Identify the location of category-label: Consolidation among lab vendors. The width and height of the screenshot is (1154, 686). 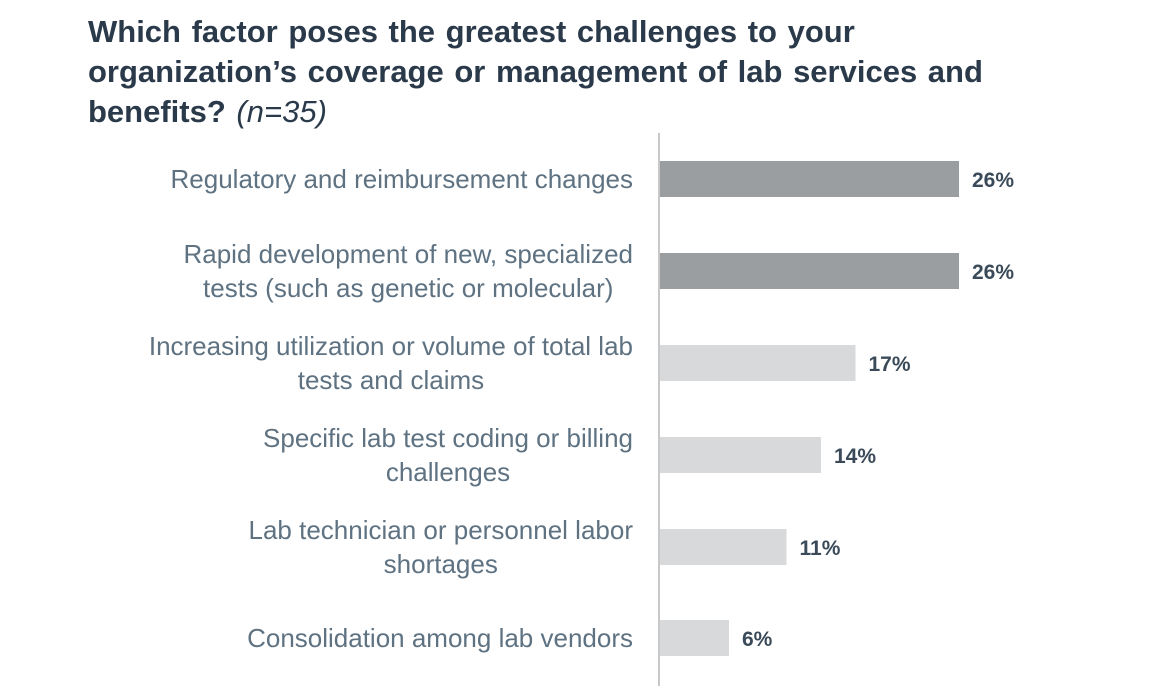
(440, 638).